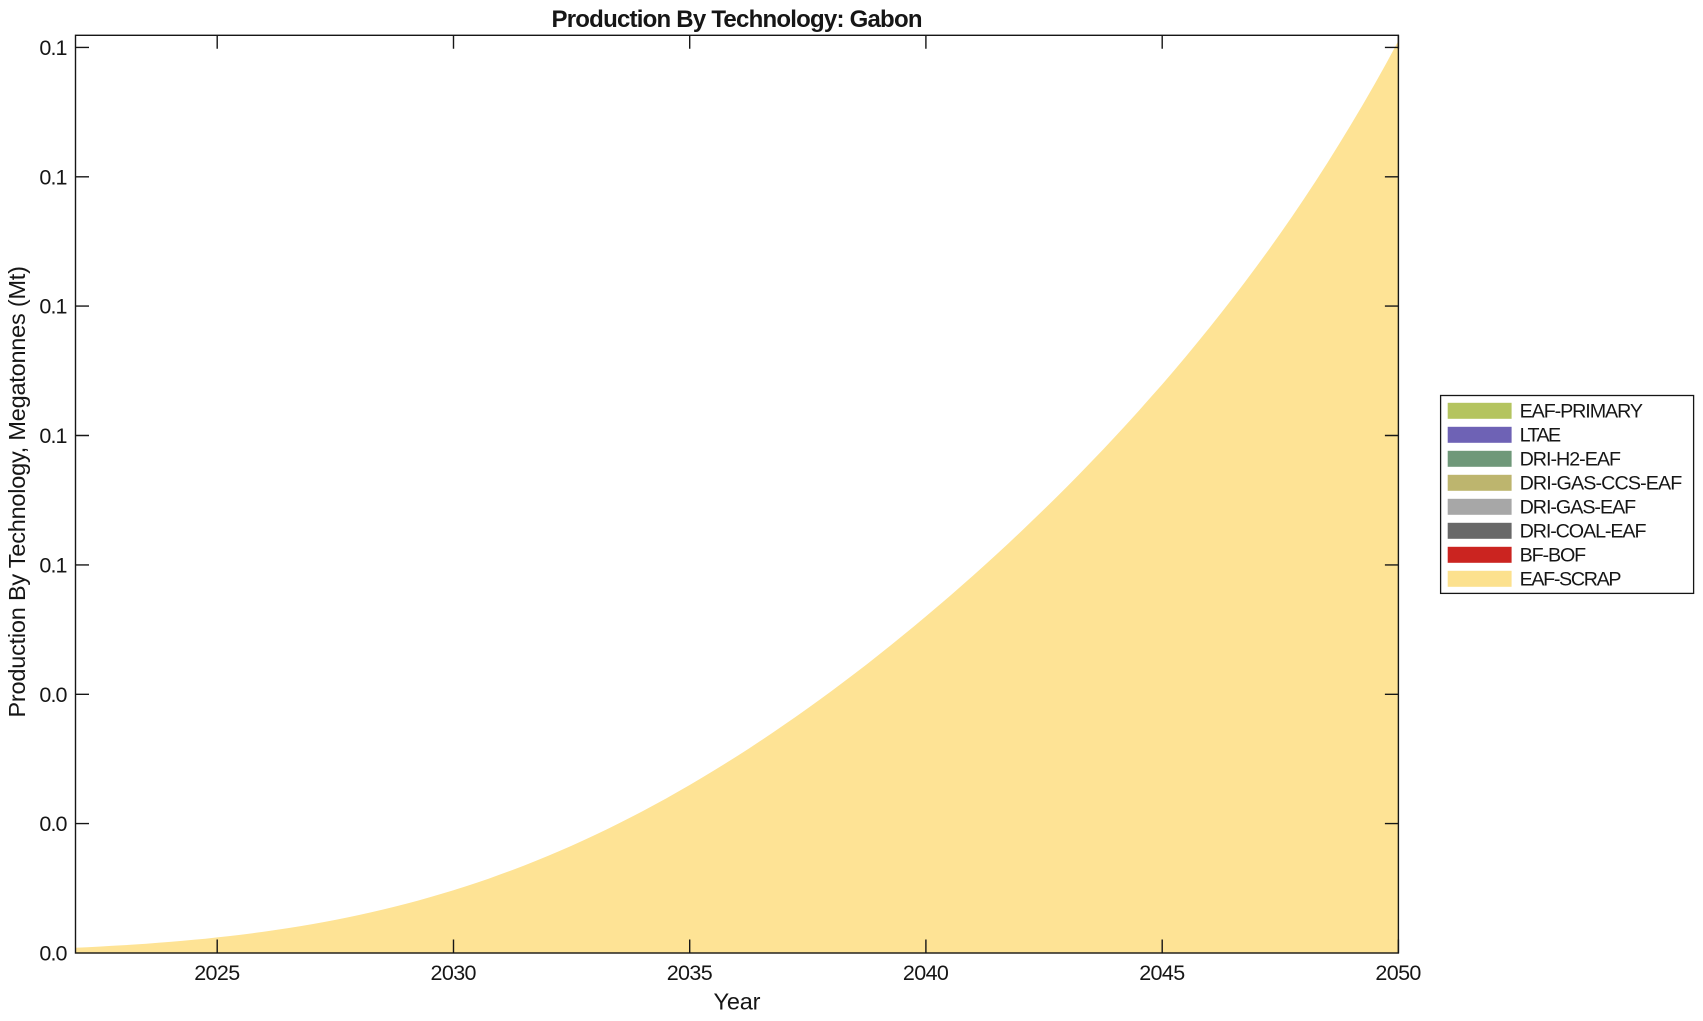 The width and height of the screenshot is (1703, 1021). I want to click on svg-text: 2035, so click(690, 973).